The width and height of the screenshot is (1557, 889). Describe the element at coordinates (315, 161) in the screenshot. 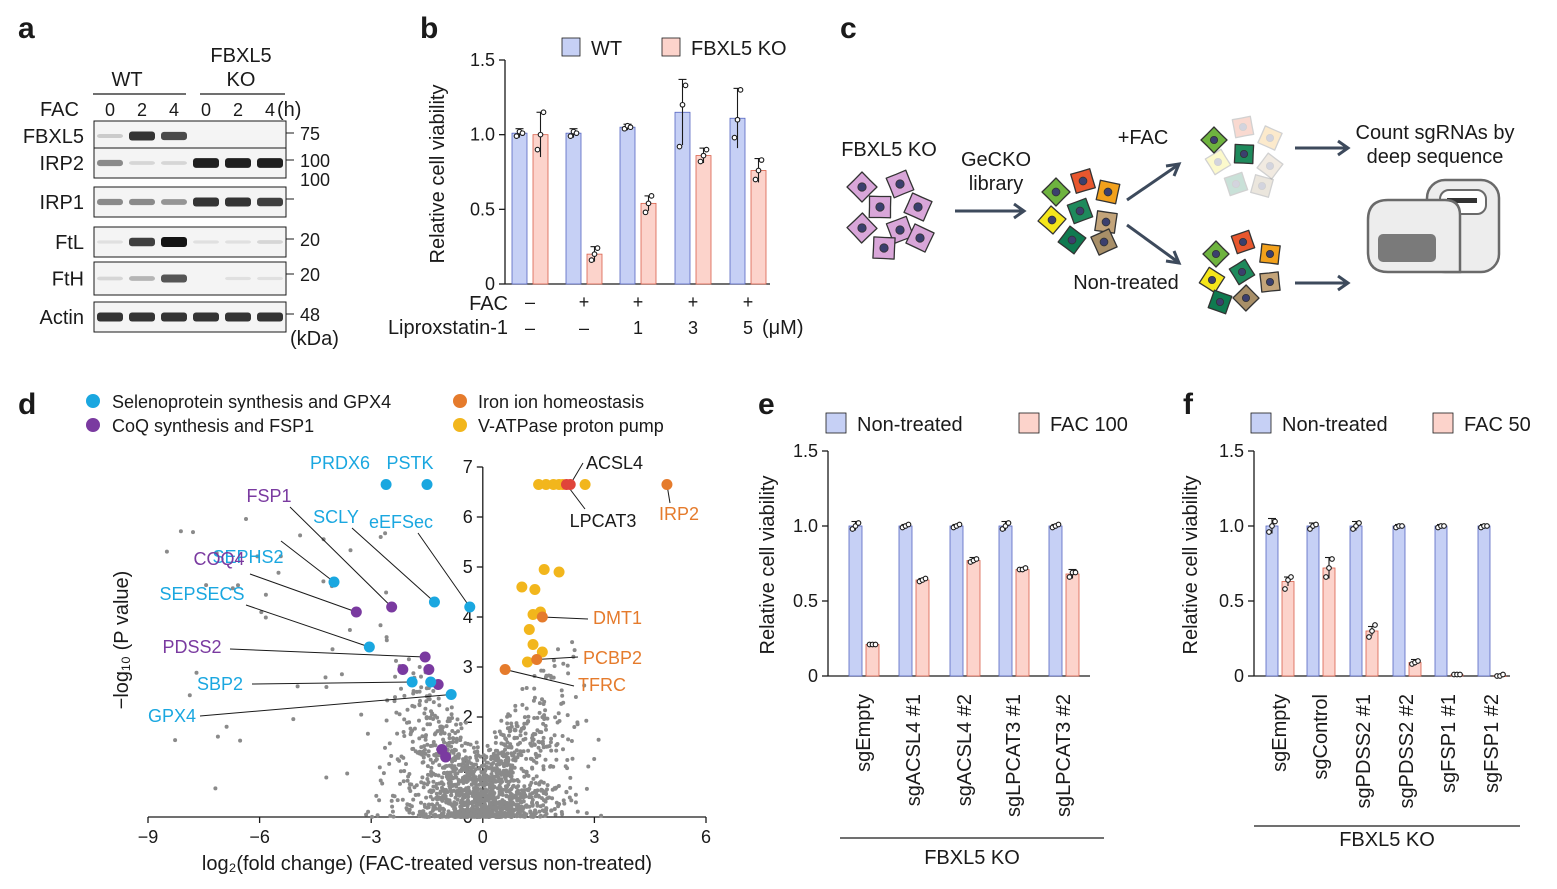

I see `kda-marker: 100` at that location.